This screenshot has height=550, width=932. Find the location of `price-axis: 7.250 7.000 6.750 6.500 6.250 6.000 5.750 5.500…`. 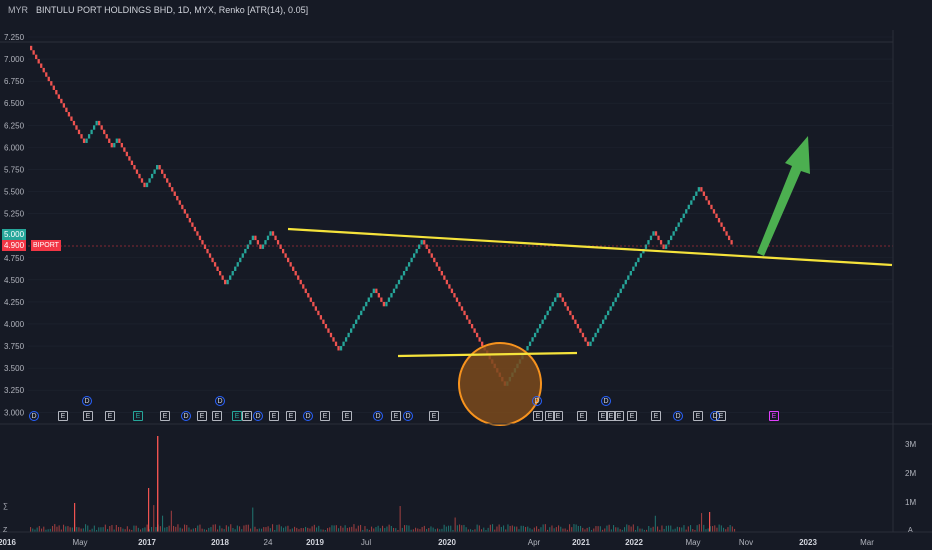

price-axis: 7.250 7.000 6.750 6.500 6.250 6.000 5.750 5.500… is located at coordinates (14, 225).